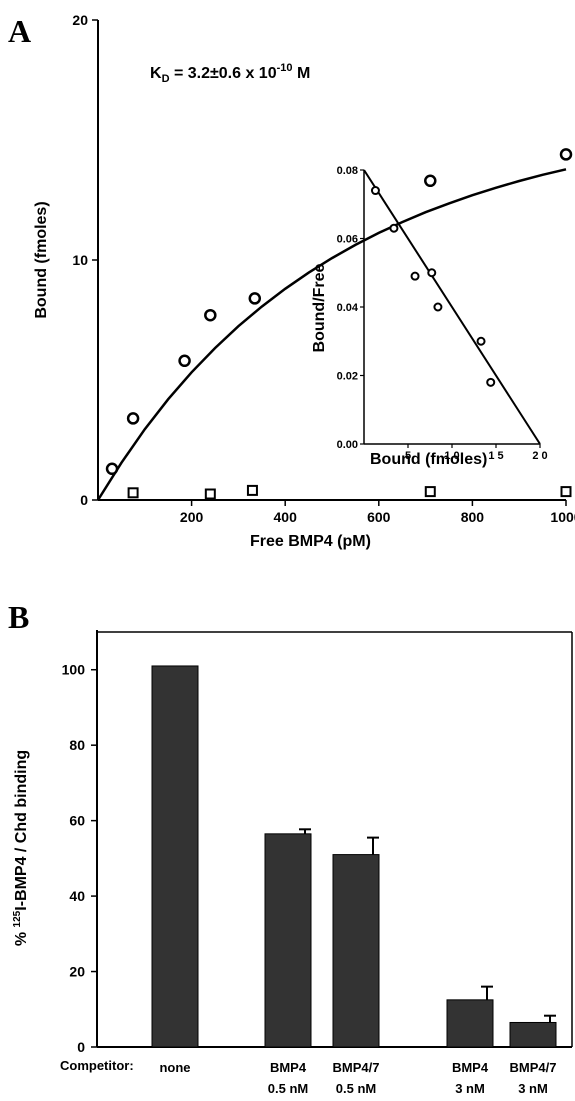  Describe the element at coordinates (230, 73) in the screenshot. I see `kd-annotation: KD = 3.2±0.6 x 10-10 M` at that location.